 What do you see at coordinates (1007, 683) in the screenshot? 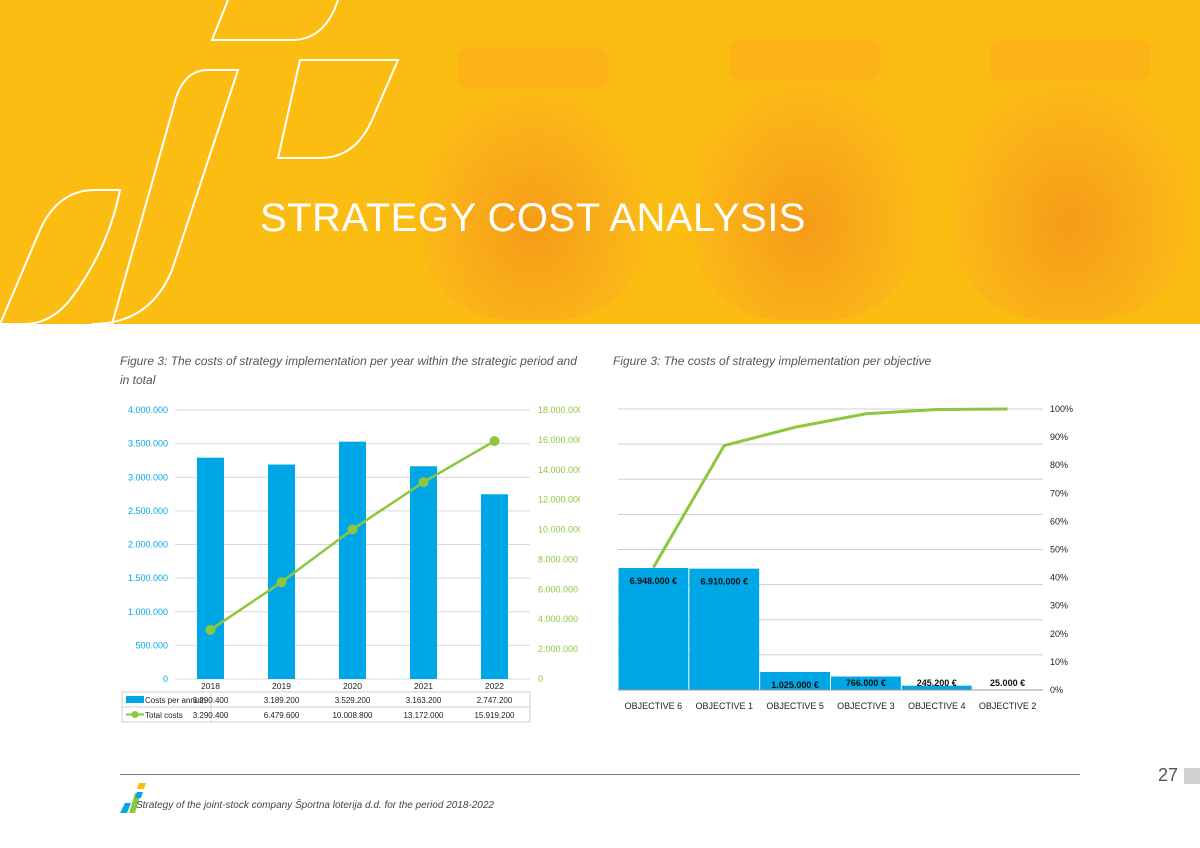
I see `data-label: 25.000 €` at bounding box center [1007, 683].